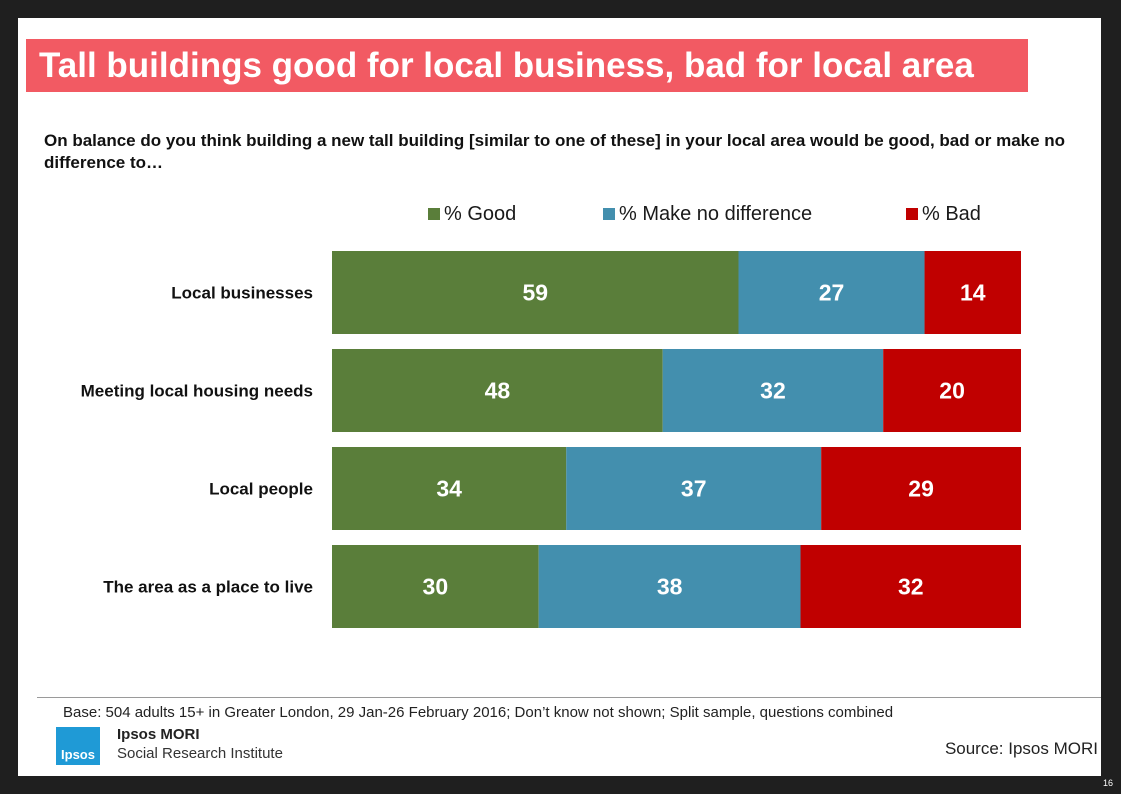  I want to click on bar-bad-meeting-local-housing-needs, so click(952, 390).